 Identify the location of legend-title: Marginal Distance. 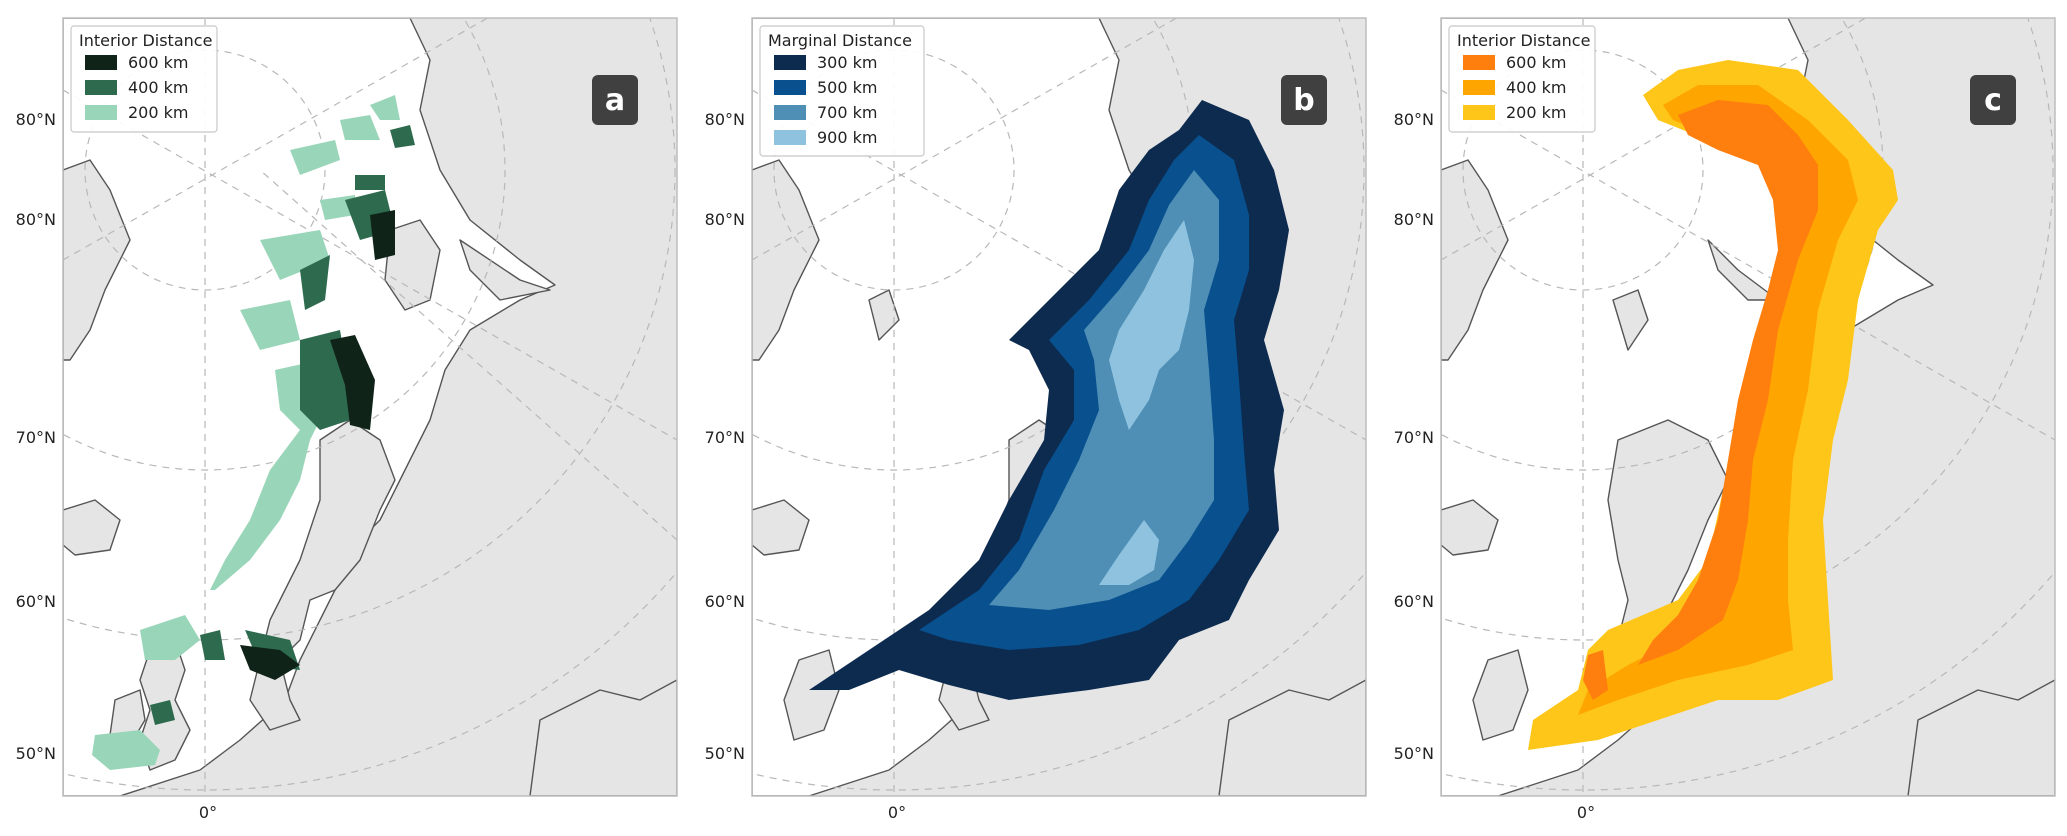
(840, 40).